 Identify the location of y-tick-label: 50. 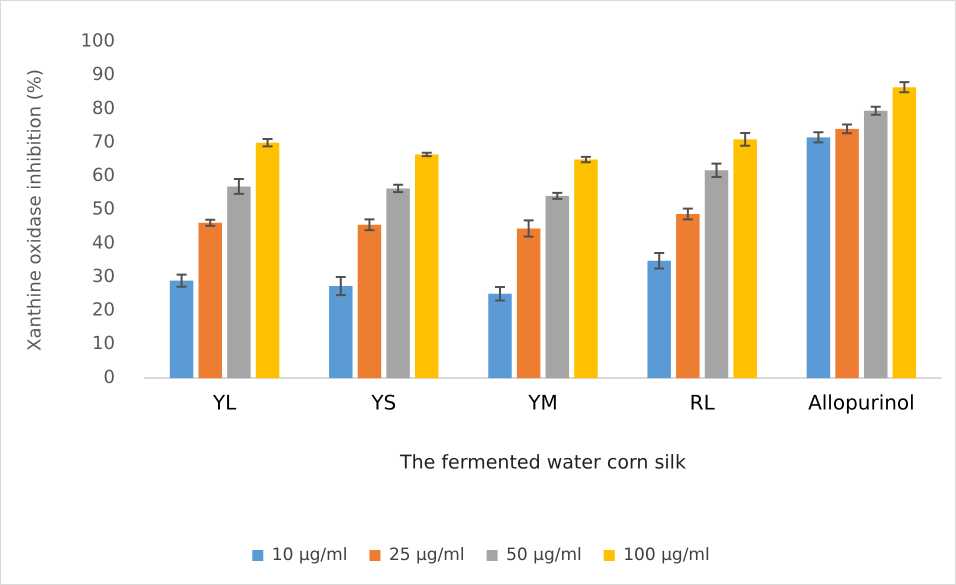
(103, 209).